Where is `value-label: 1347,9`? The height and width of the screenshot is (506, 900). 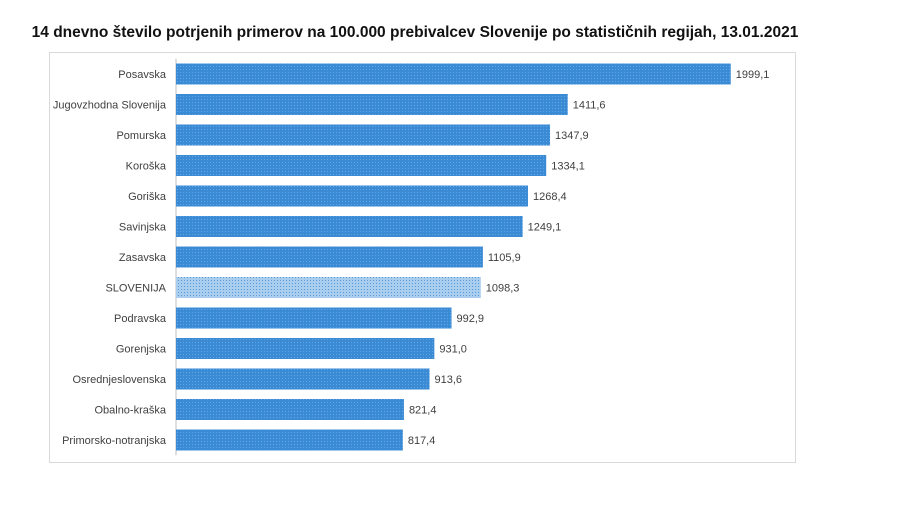
value-label: 1347,9 is located at coordinates (572, 136).